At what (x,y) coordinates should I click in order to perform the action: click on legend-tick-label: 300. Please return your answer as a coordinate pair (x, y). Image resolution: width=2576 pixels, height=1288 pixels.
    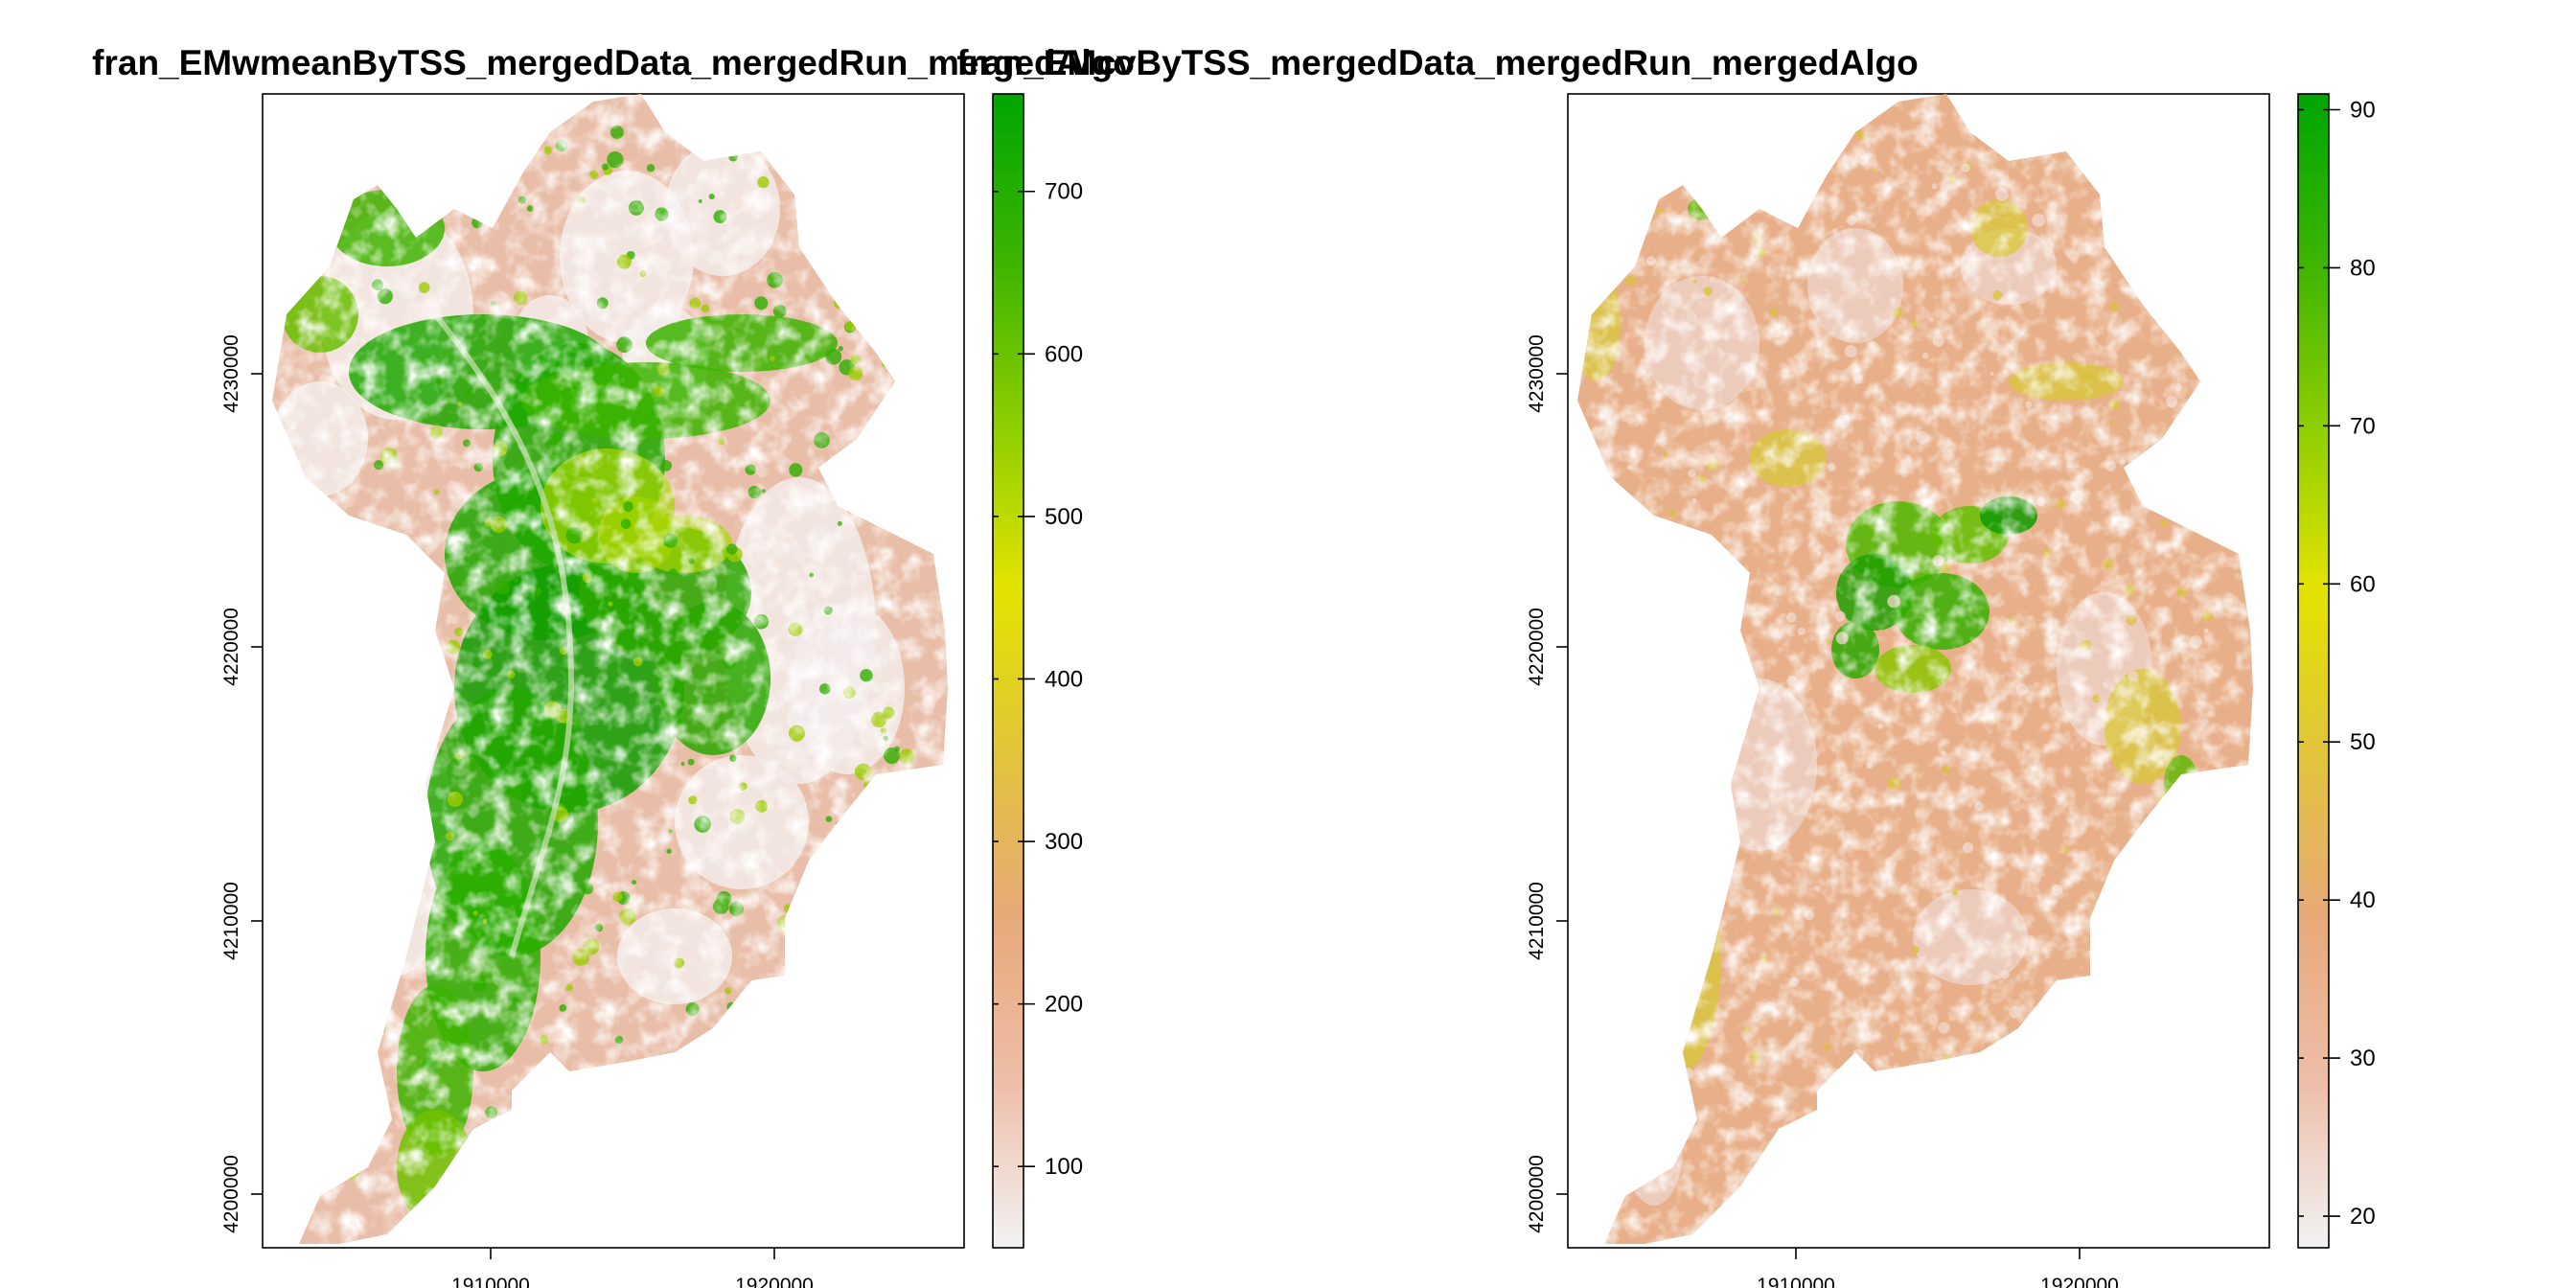
    Looking at the image, I should click on (1064, 842).